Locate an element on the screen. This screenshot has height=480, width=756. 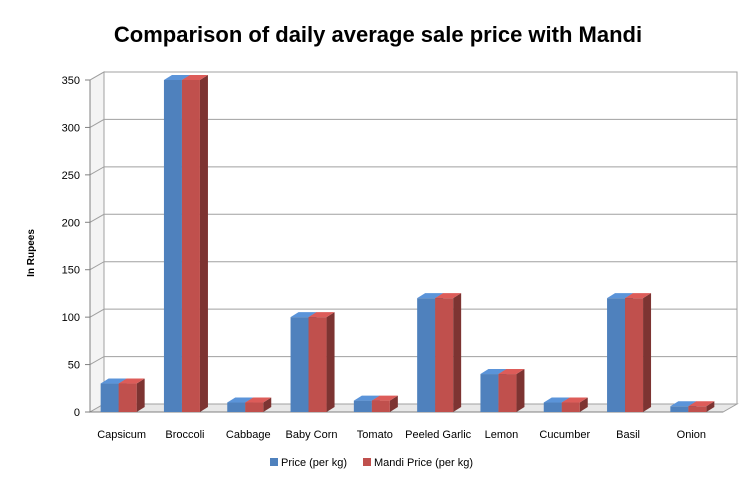
legend-label: Mandi Price (per kg) is located at coordinates (423, 463).